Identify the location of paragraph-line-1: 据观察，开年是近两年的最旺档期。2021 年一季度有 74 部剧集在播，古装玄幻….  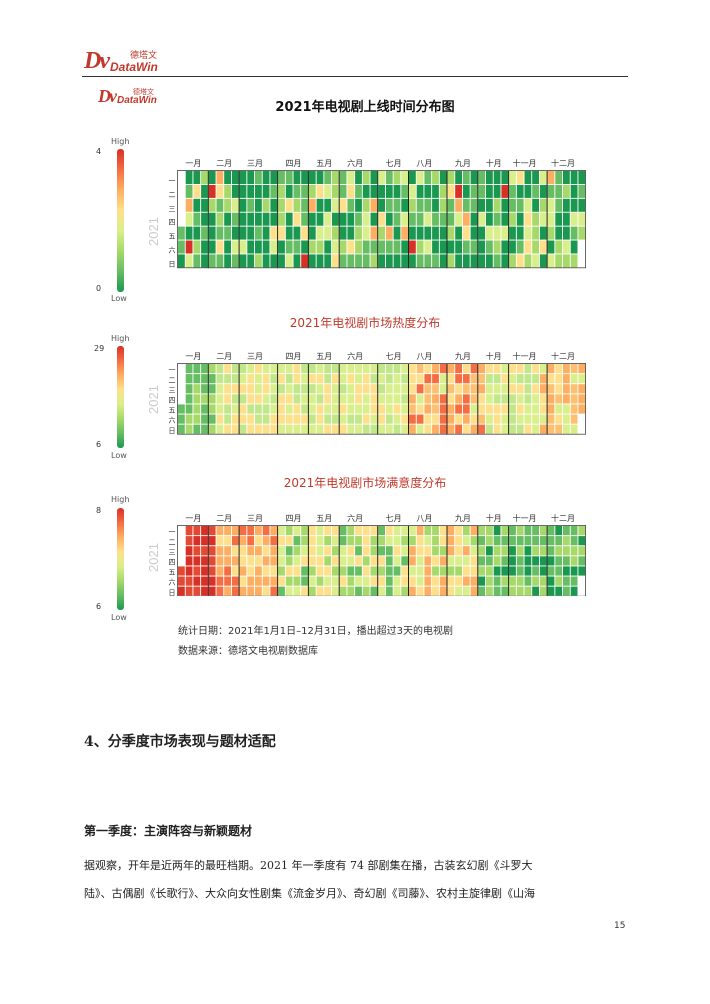
(308, 865).